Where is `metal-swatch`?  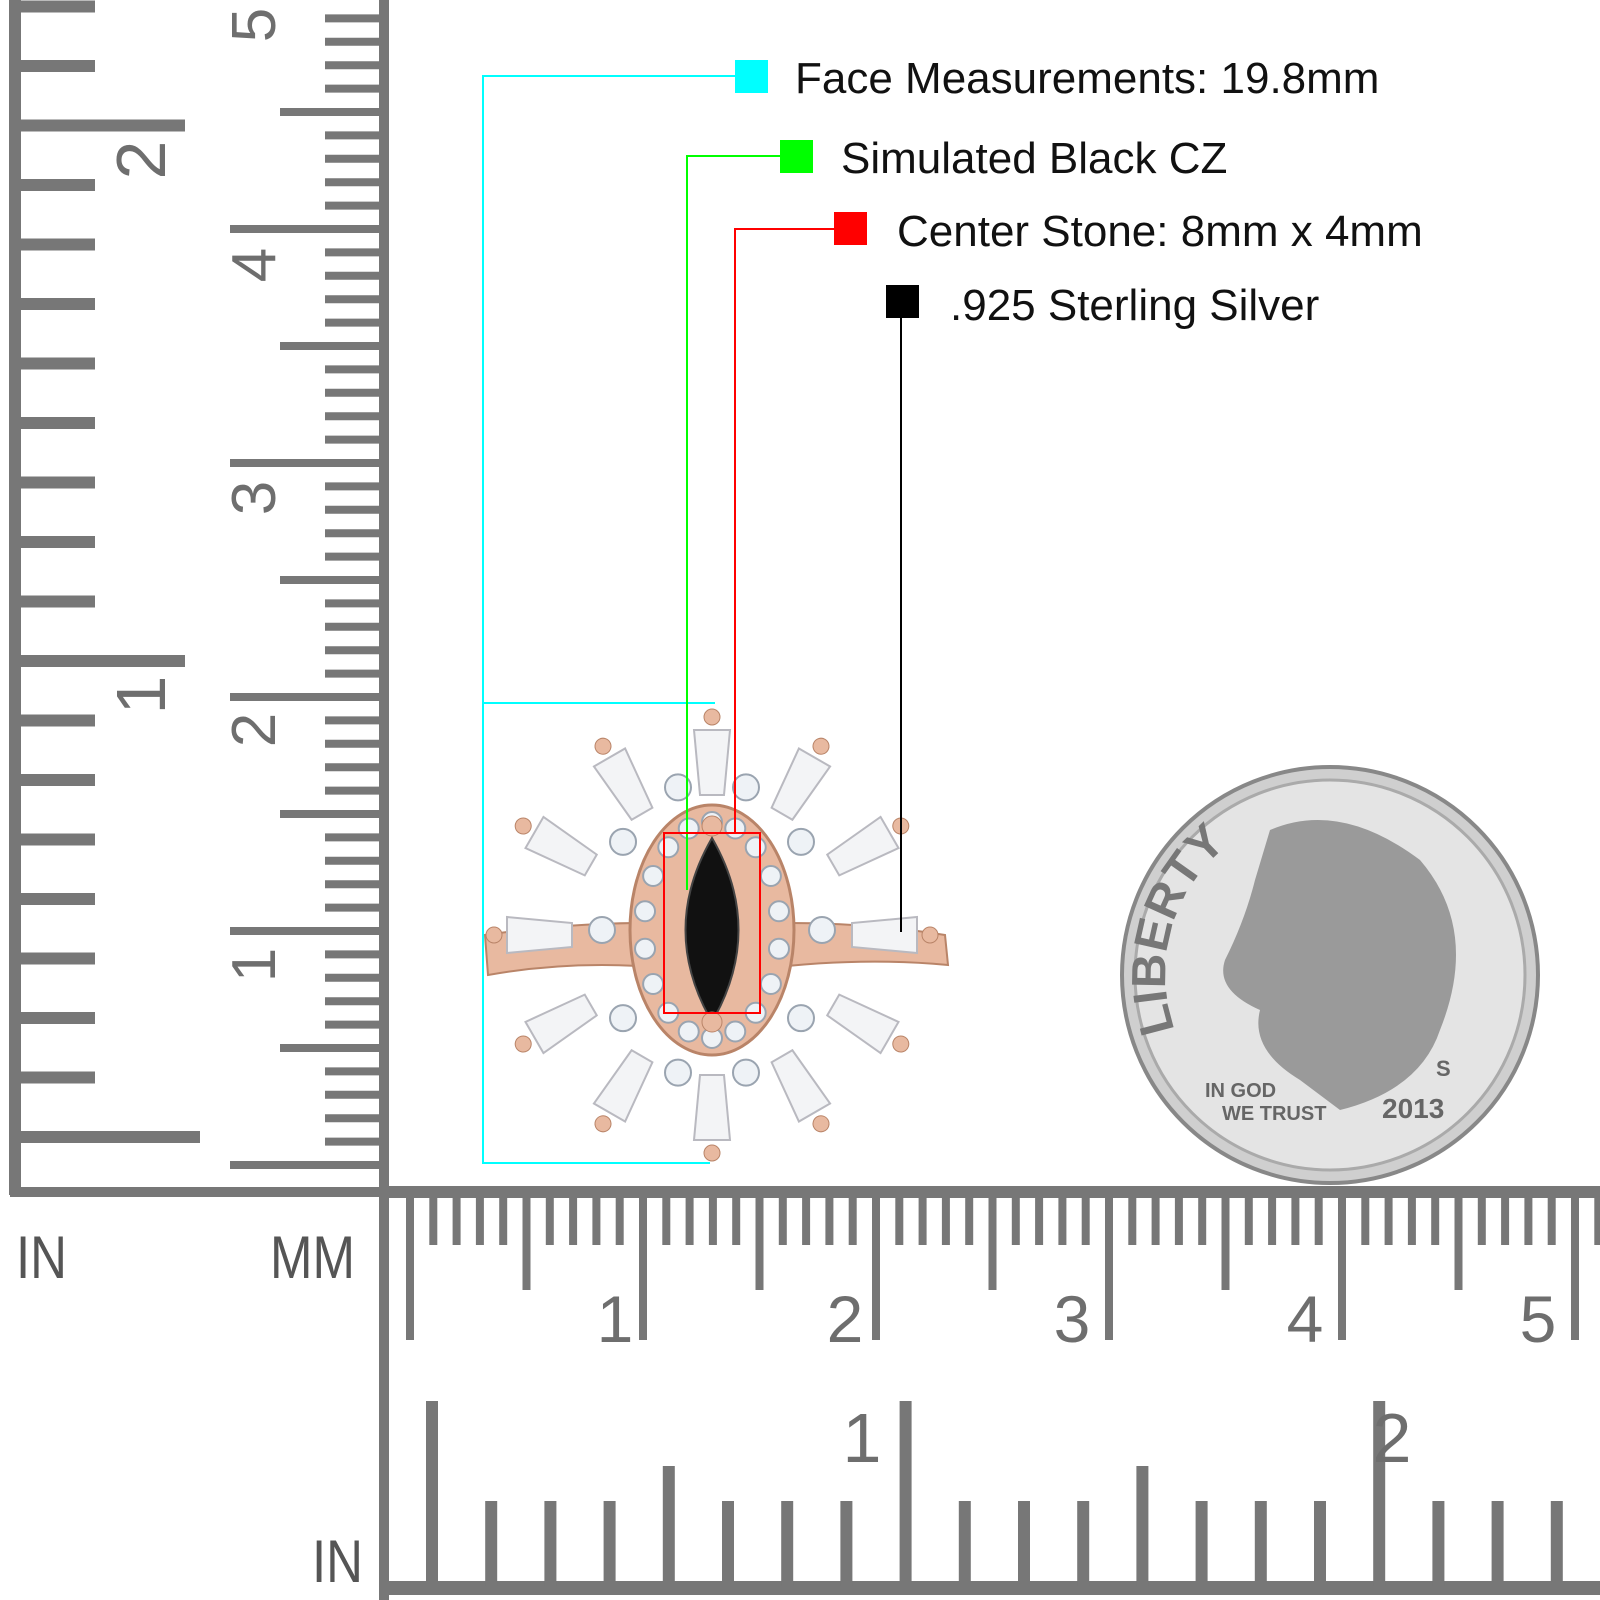
metal-swatch is located at coordinates (902, 301).